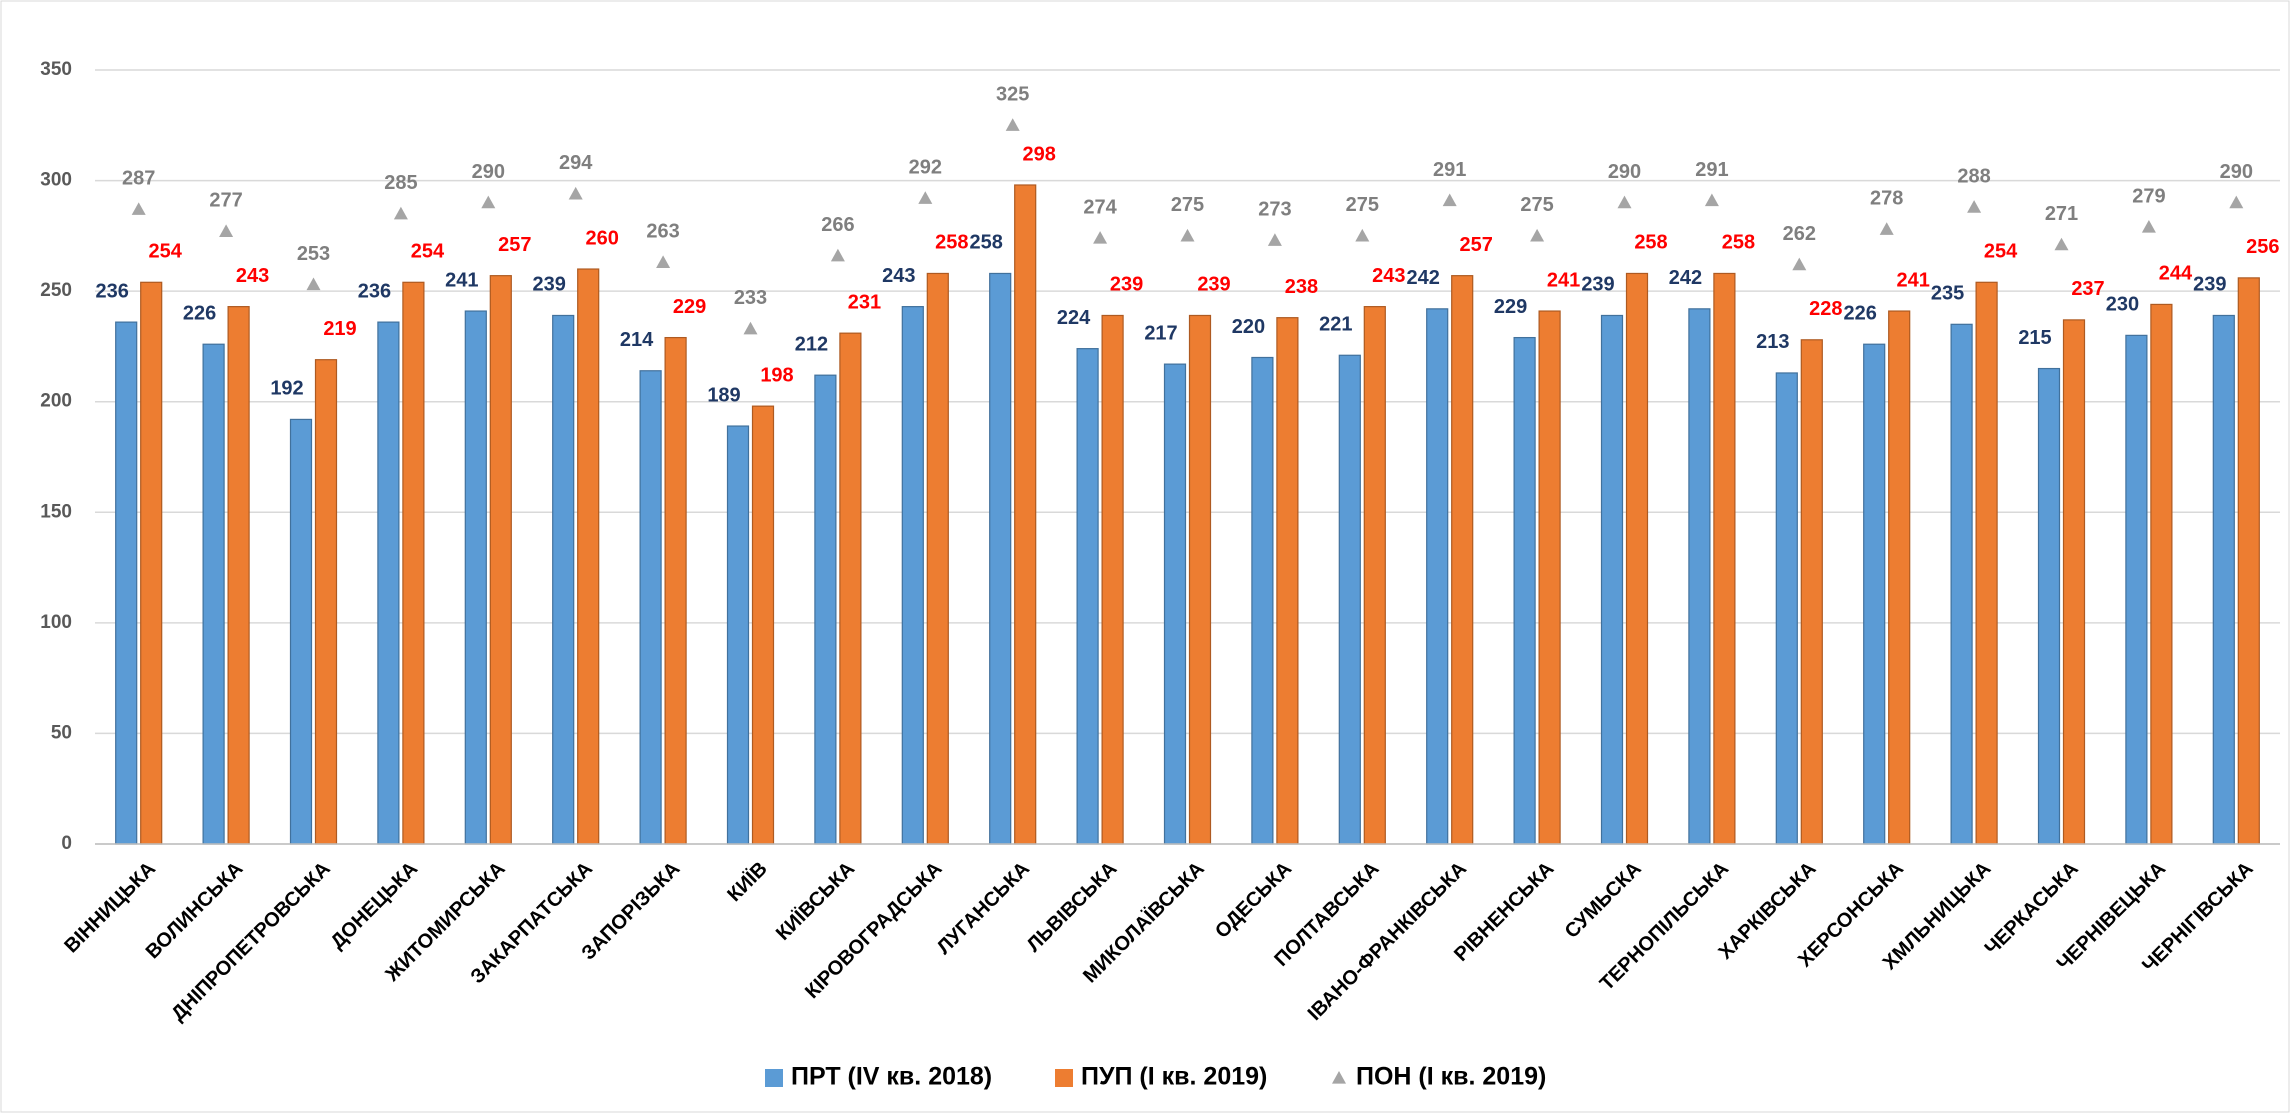 This screenshot has height=1113, width=2290. What do you see at coordinates (891, 1077) in the screenshot?
I see `legend-label: ПРТ (IV кв. 2018)` at bounding box center [891, 1077].